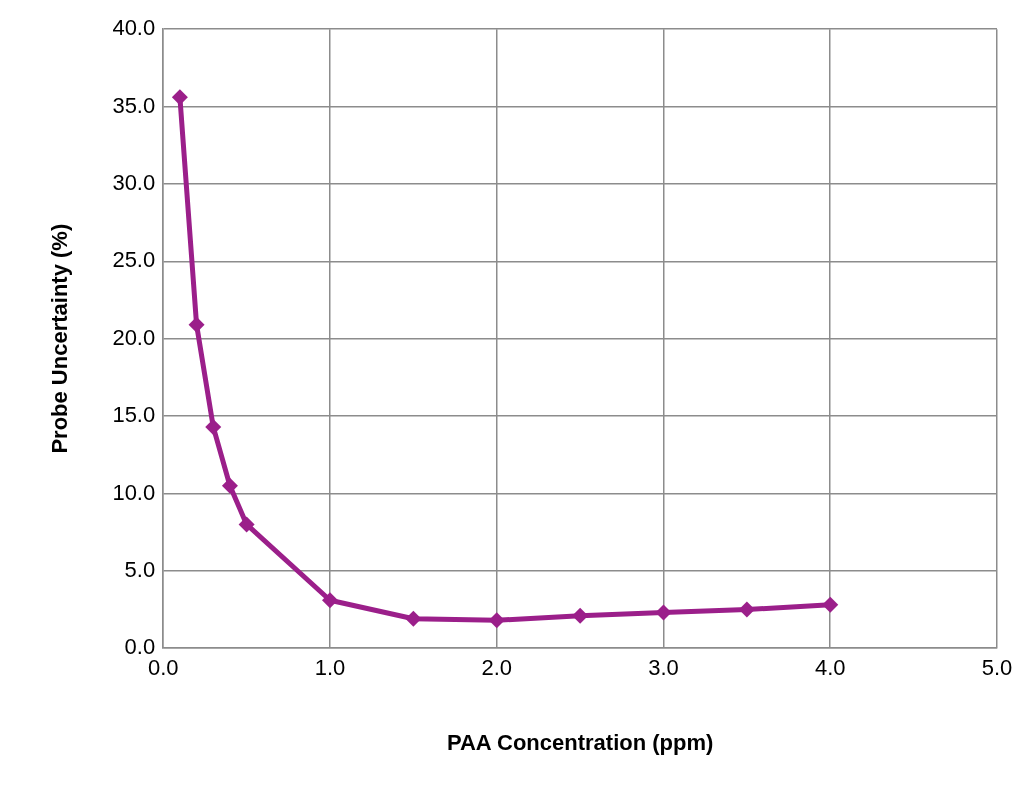  Describe the element at coordinates (60, 338) in the screenshot. I see `y-axis-title: Probe Uncertainty (%)` at that location.